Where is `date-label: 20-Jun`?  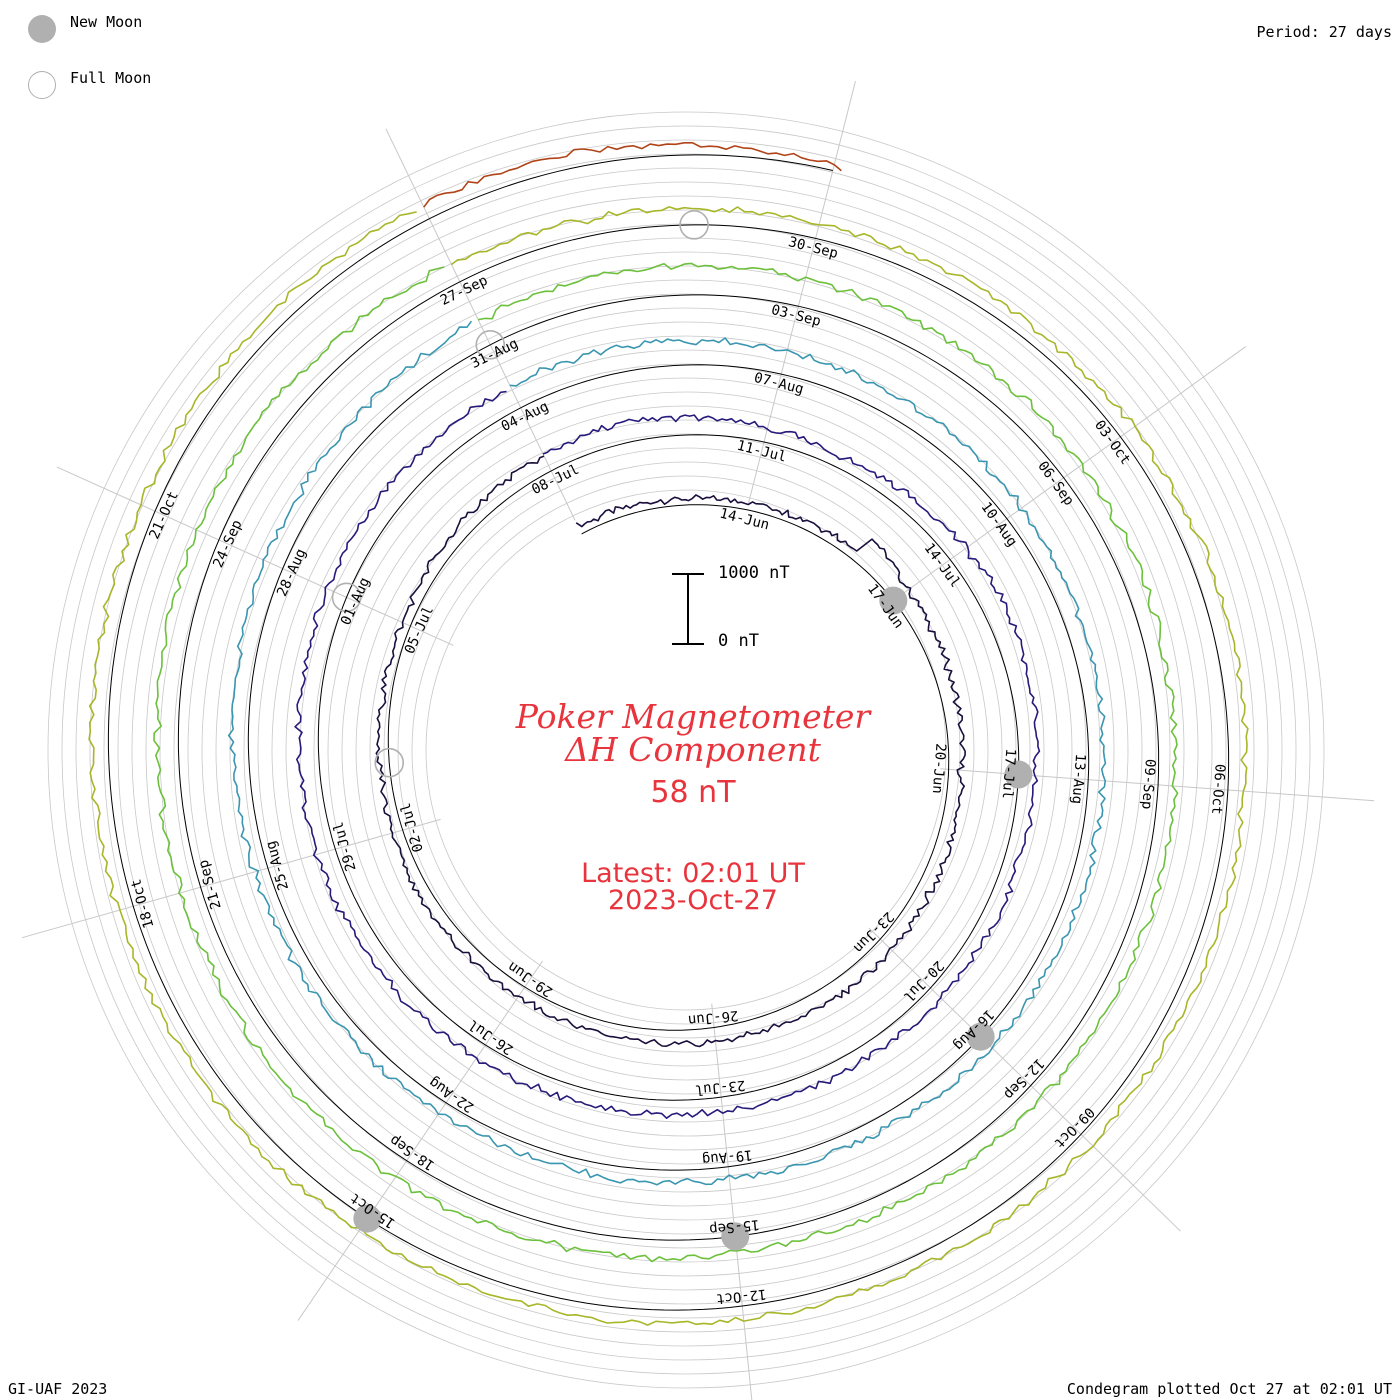
date-label: 20-Jun is located at coordinates (939, 769).